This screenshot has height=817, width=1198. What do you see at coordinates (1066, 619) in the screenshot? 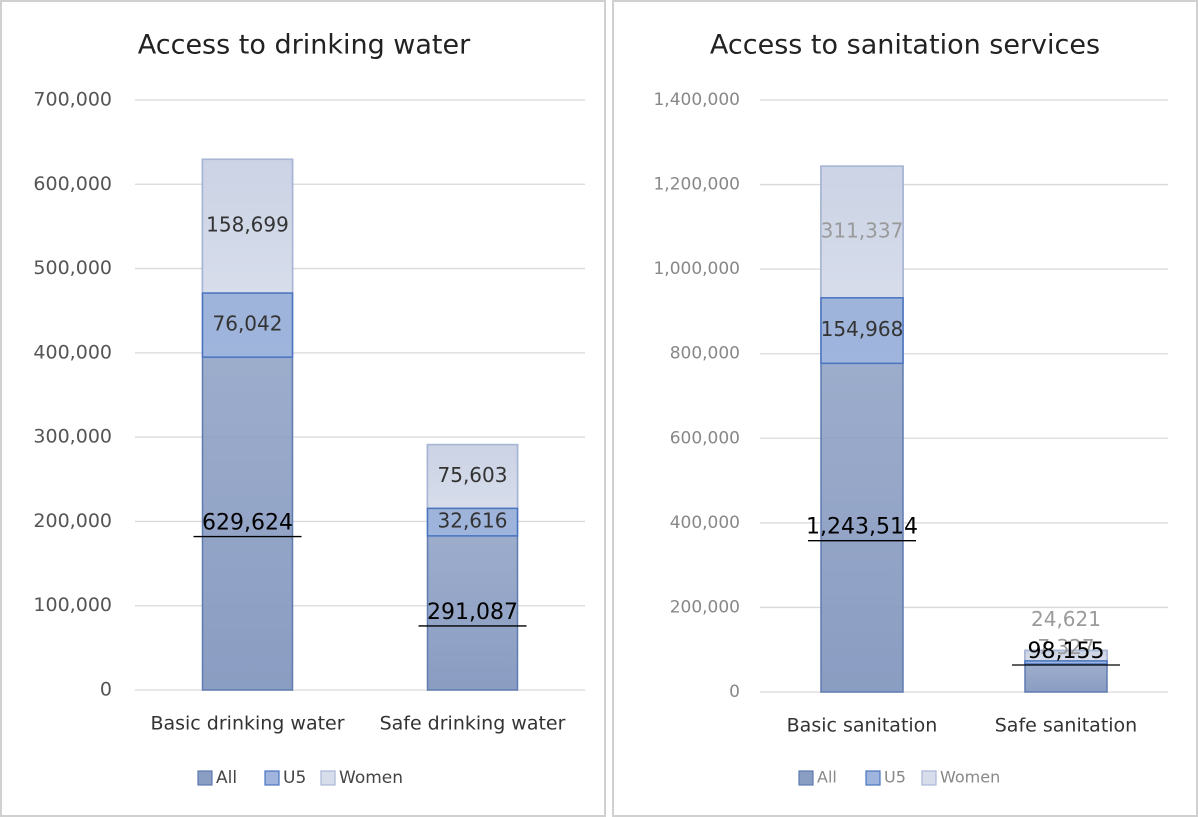
I see `data-label: 24,621` at bounding box center [1066, 619].